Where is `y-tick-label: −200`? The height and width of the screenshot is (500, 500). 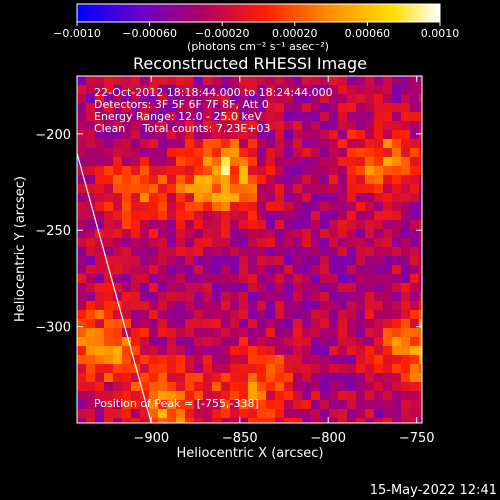 y-tick-label: −200 is located at coordinates (53, 135).